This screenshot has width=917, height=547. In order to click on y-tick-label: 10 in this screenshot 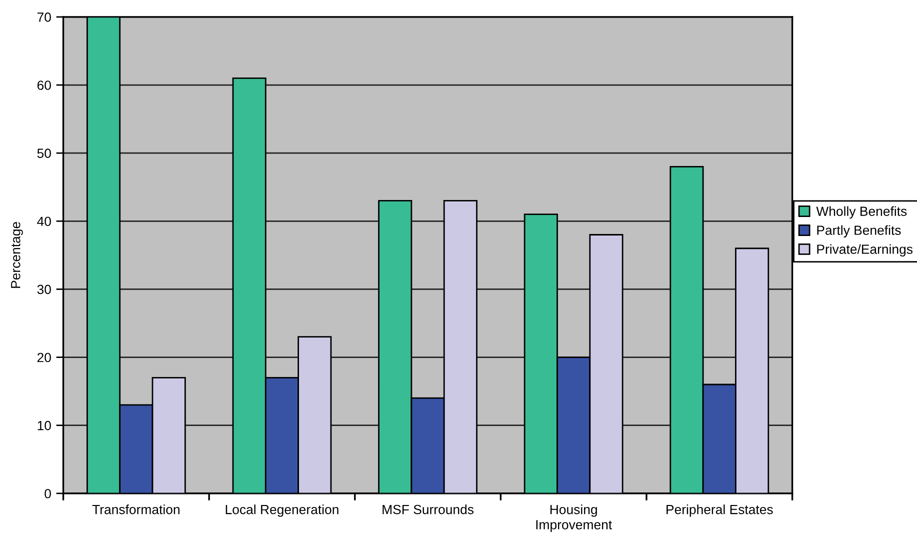, I will do `click(44, 425)`.